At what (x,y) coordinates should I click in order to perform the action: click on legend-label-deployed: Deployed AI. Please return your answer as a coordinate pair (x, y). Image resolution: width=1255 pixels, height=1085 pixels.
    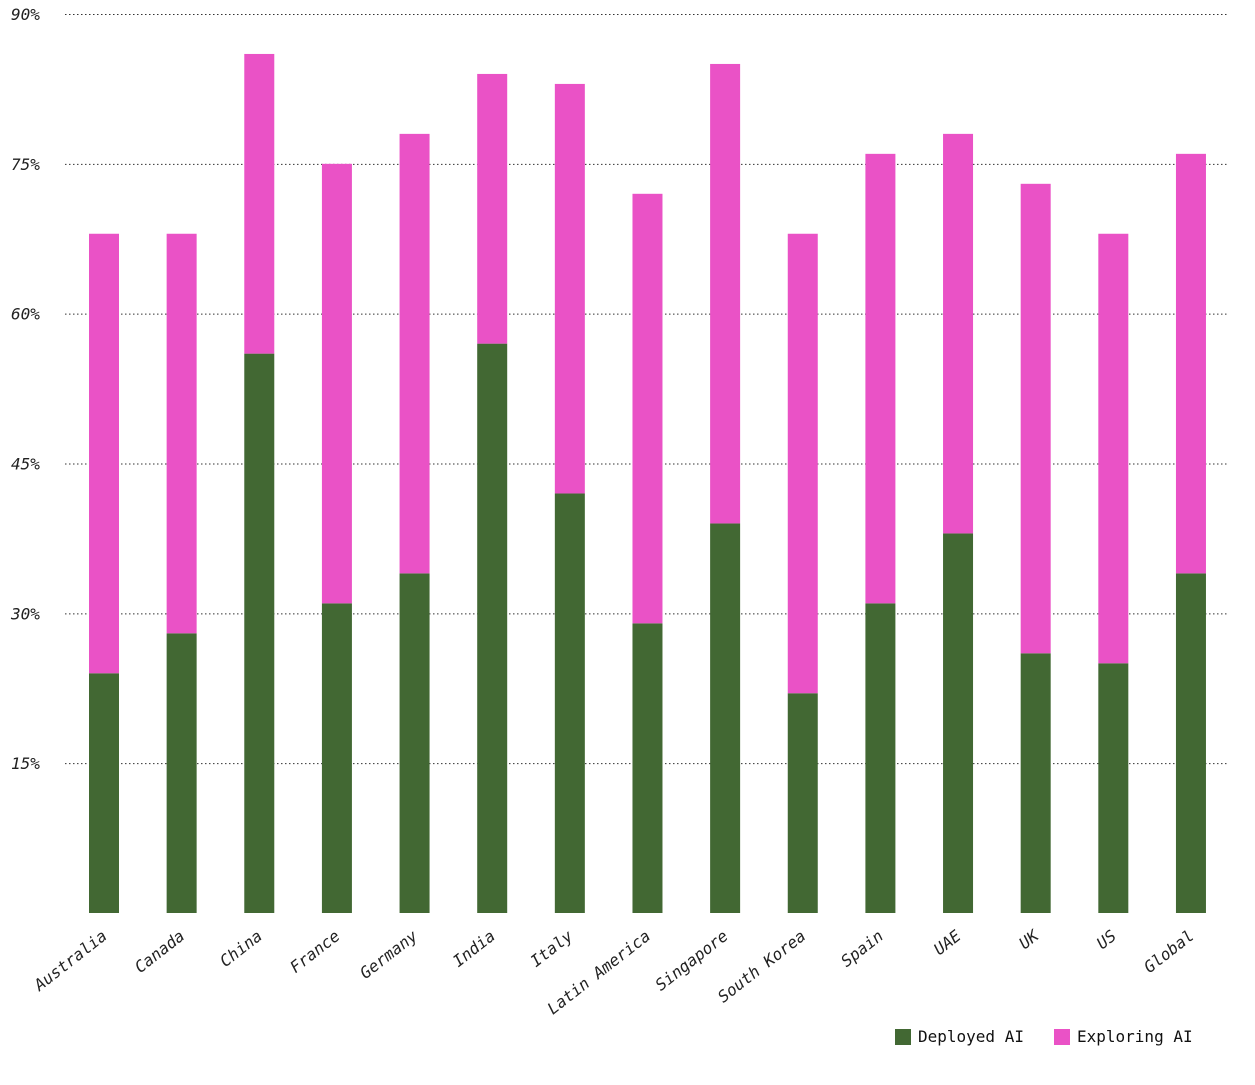
    Looking at the image, I should click on (971, 1036).